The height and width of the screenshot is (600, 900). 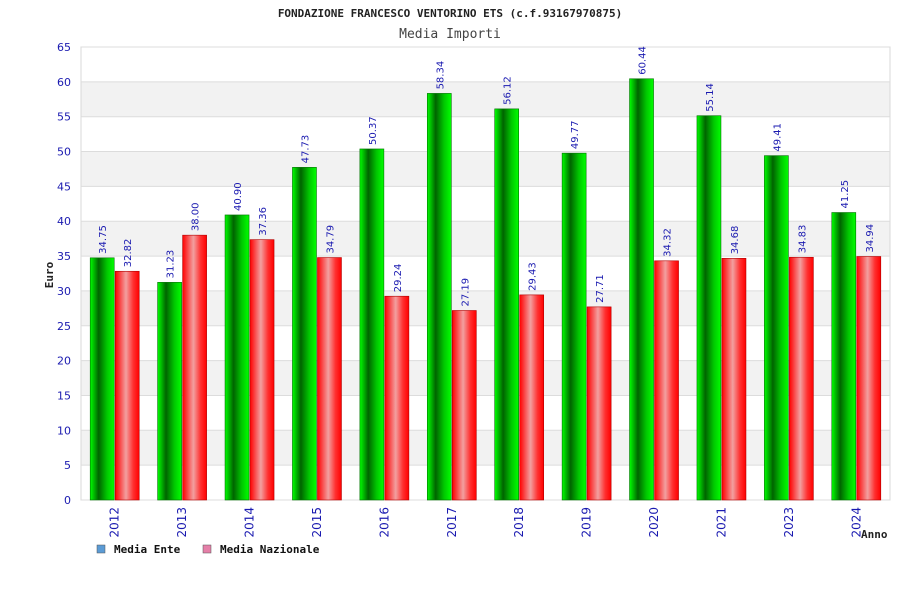 What do you see at coordinates (398, 278) in the screenshot?
I see `value-label-media-nazionale: 29.24` at bounding box center [398, 278].